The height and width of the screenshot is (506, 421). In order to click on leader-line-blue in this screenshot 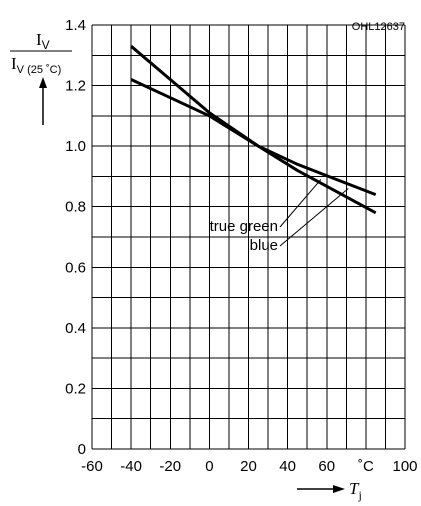, I will do `click(314, 217)`.